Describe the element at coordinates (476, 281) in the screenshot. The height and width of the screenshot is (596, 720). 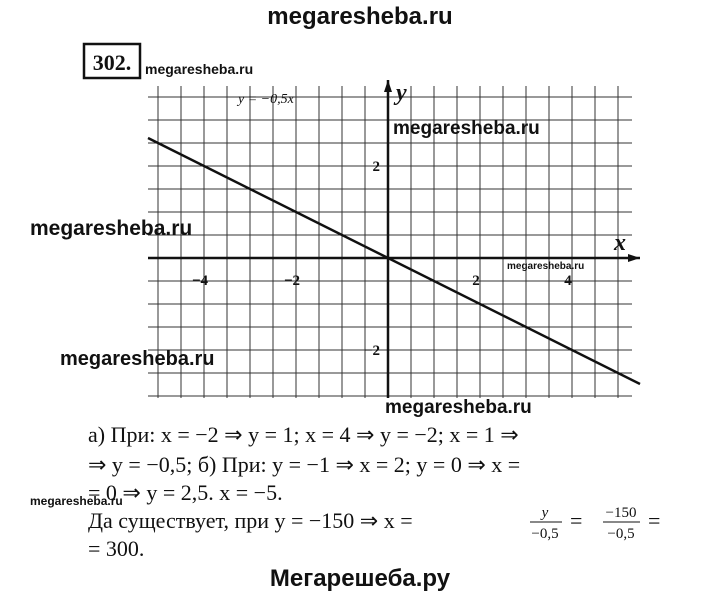
I see `x-tick-label: 2` at that location.